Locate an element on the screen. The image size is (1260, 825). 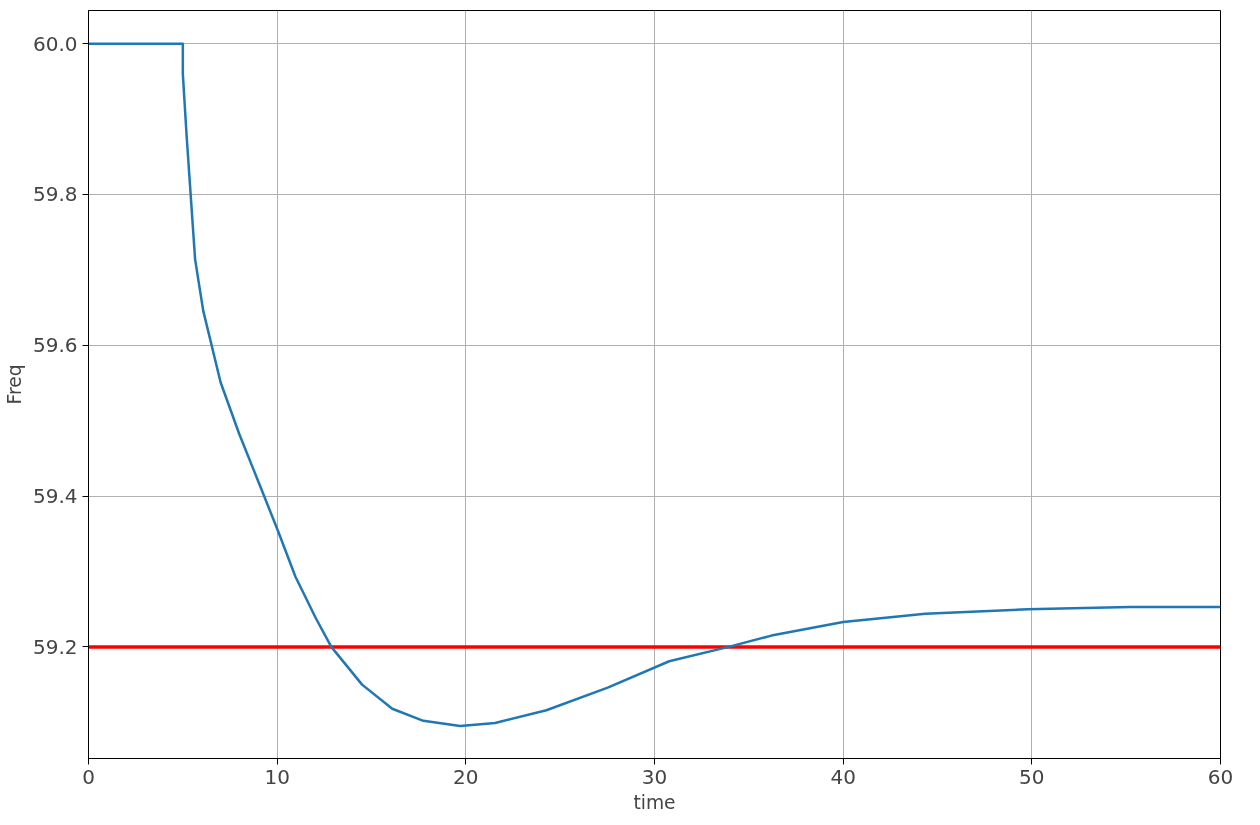
x-tick-label: 10 is located at coordinates (277, 776).